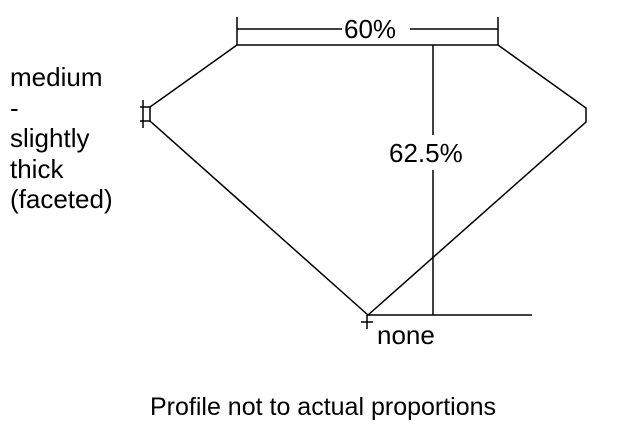 This screenshot has width=640, height=430. Describe the element at coordinates (37, 168) in the screenshot. I see `girdle-label-line: thick` at that location.